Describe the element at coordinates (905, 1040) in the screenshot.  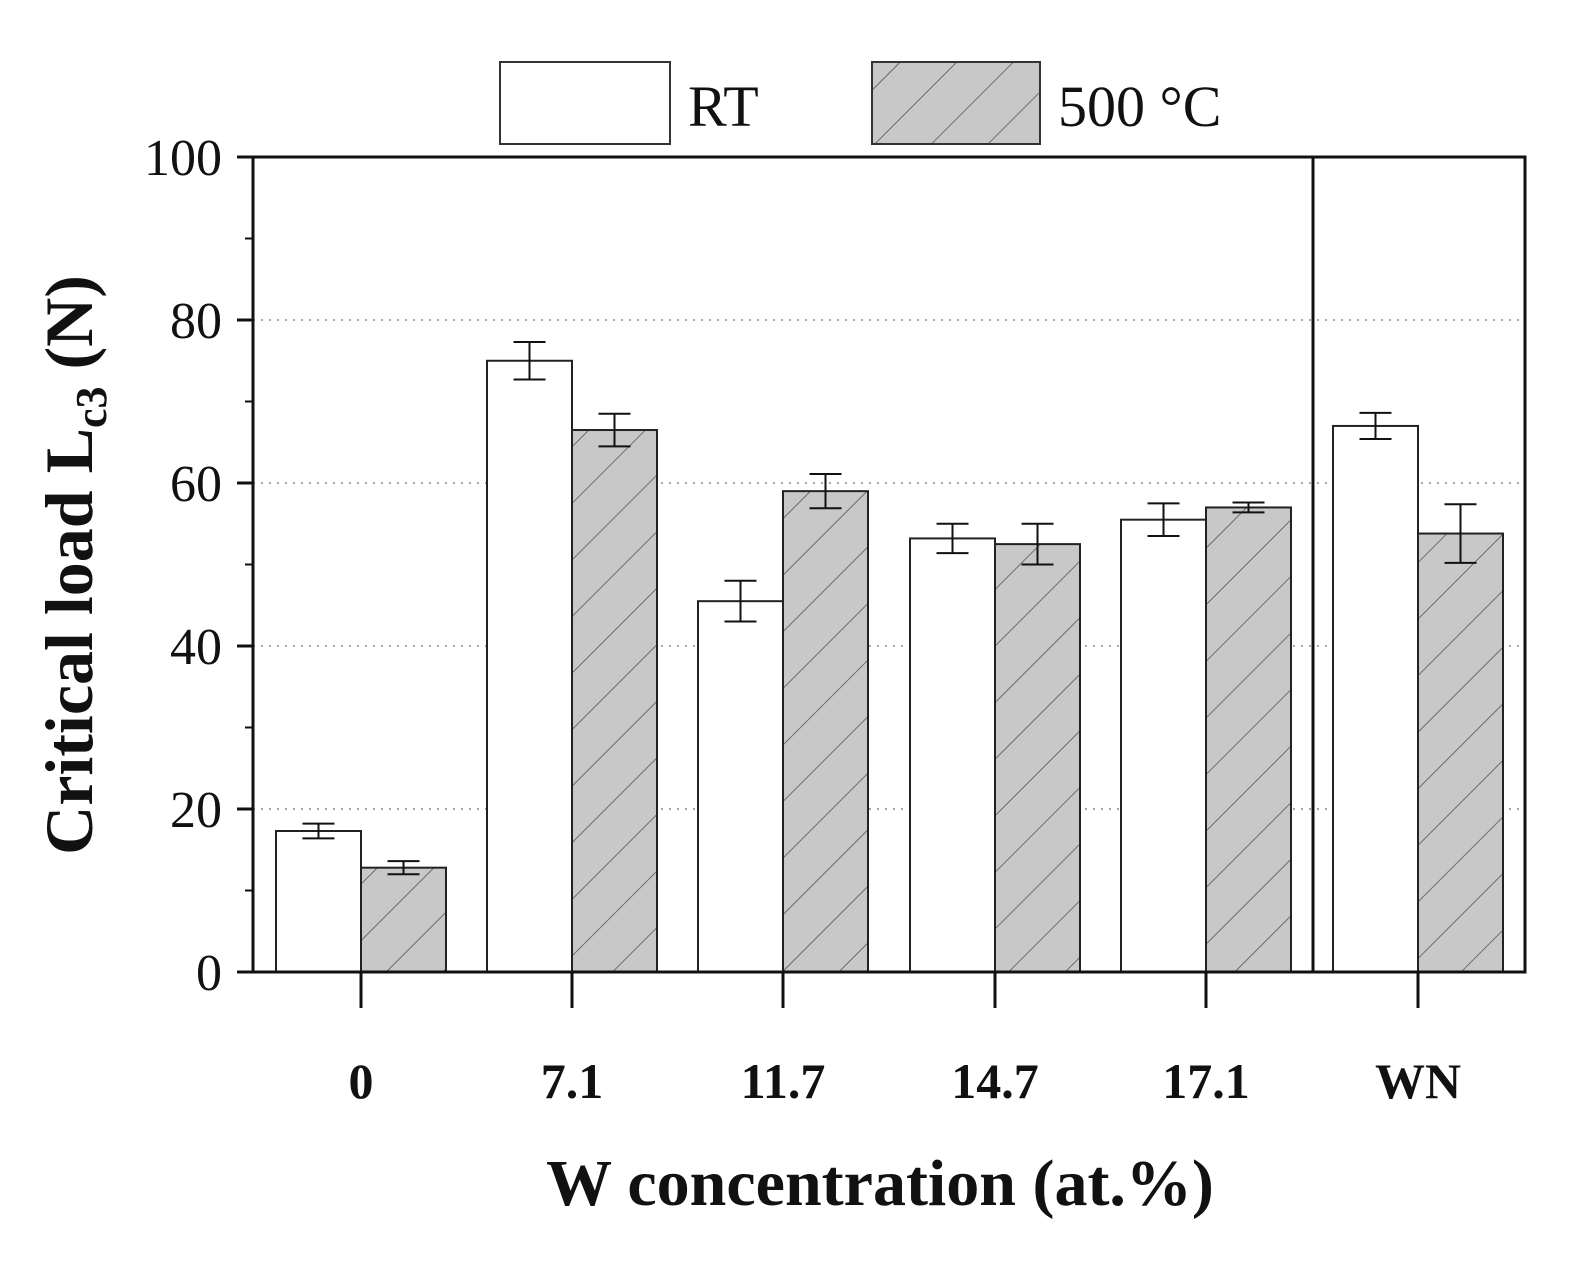
I see `x-axis: 0 7.1 11.7 14.7 17.1 WN` at that location.